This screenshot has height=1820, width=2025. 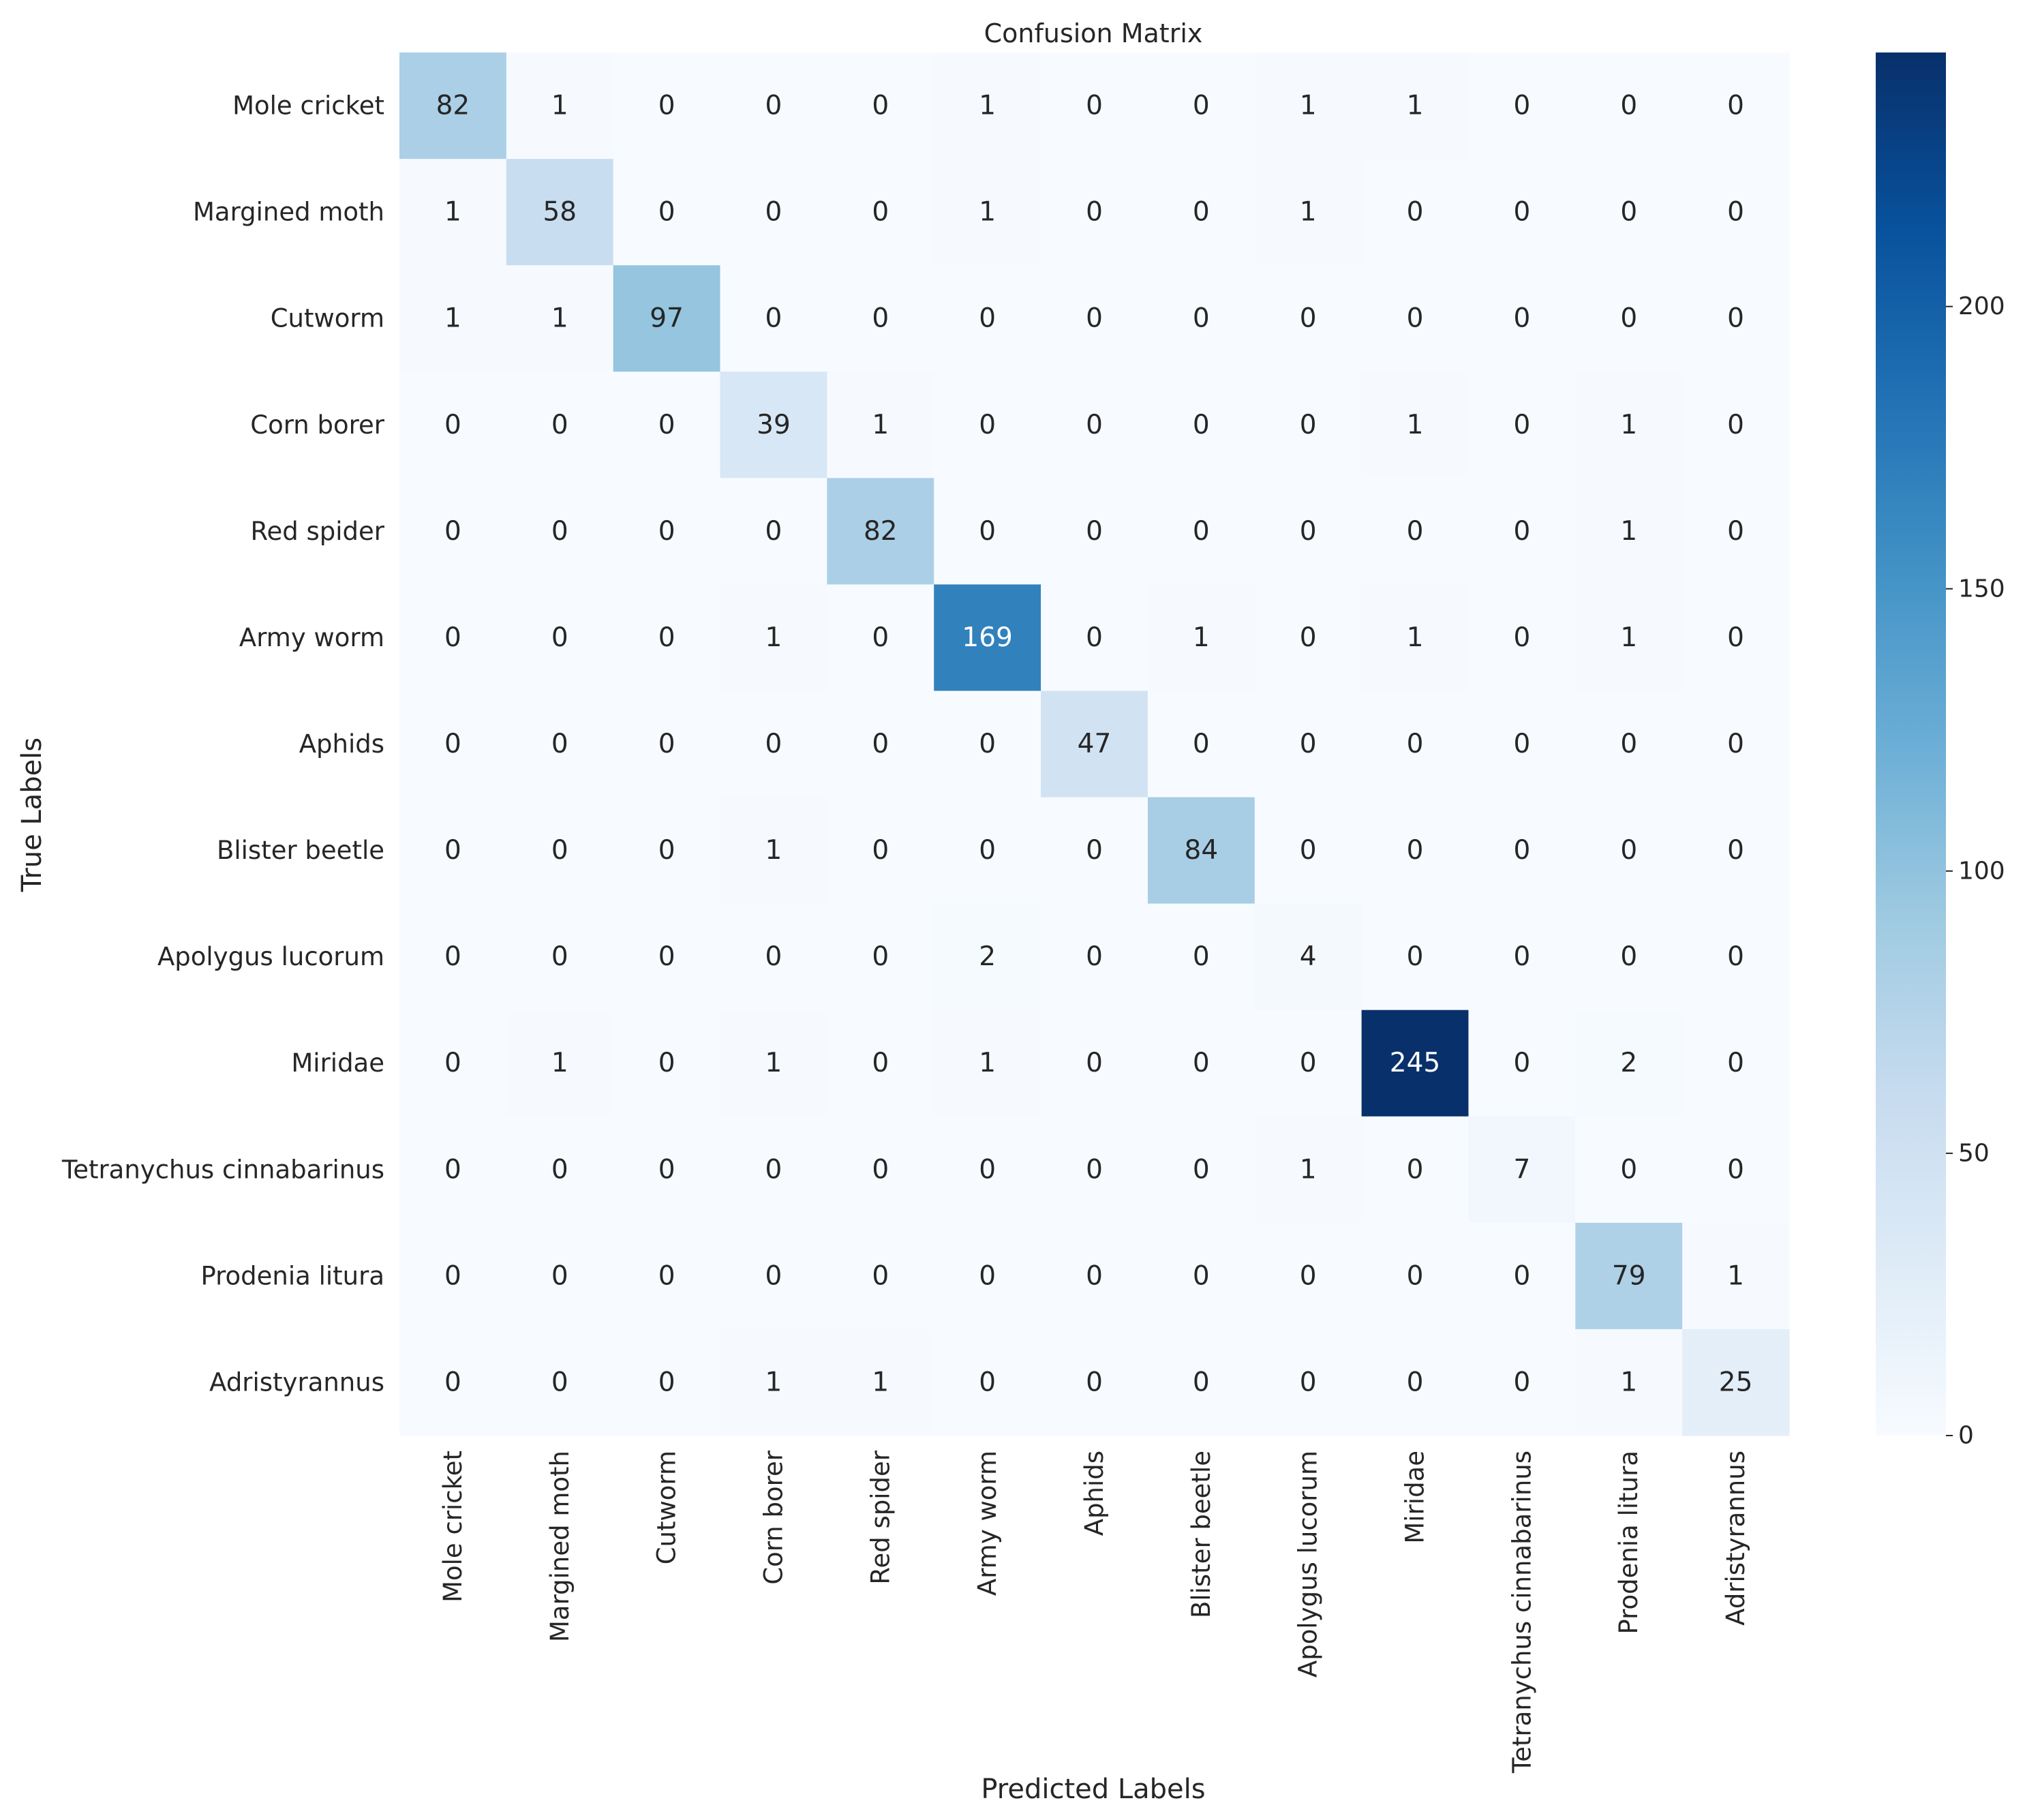 I want to click on x-tick-label-12: Adristyrannus, so click(x=1736, y=1538).